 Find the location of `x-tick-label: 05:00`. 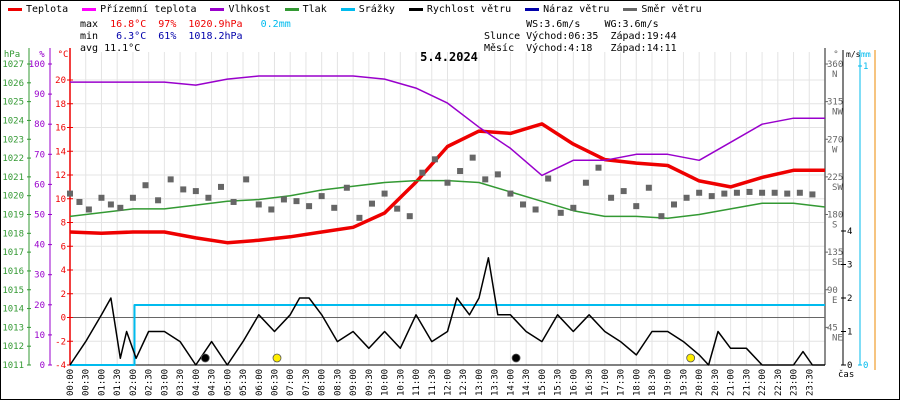

x-tick-label: 05:00 is located at coordinates (228, 382).